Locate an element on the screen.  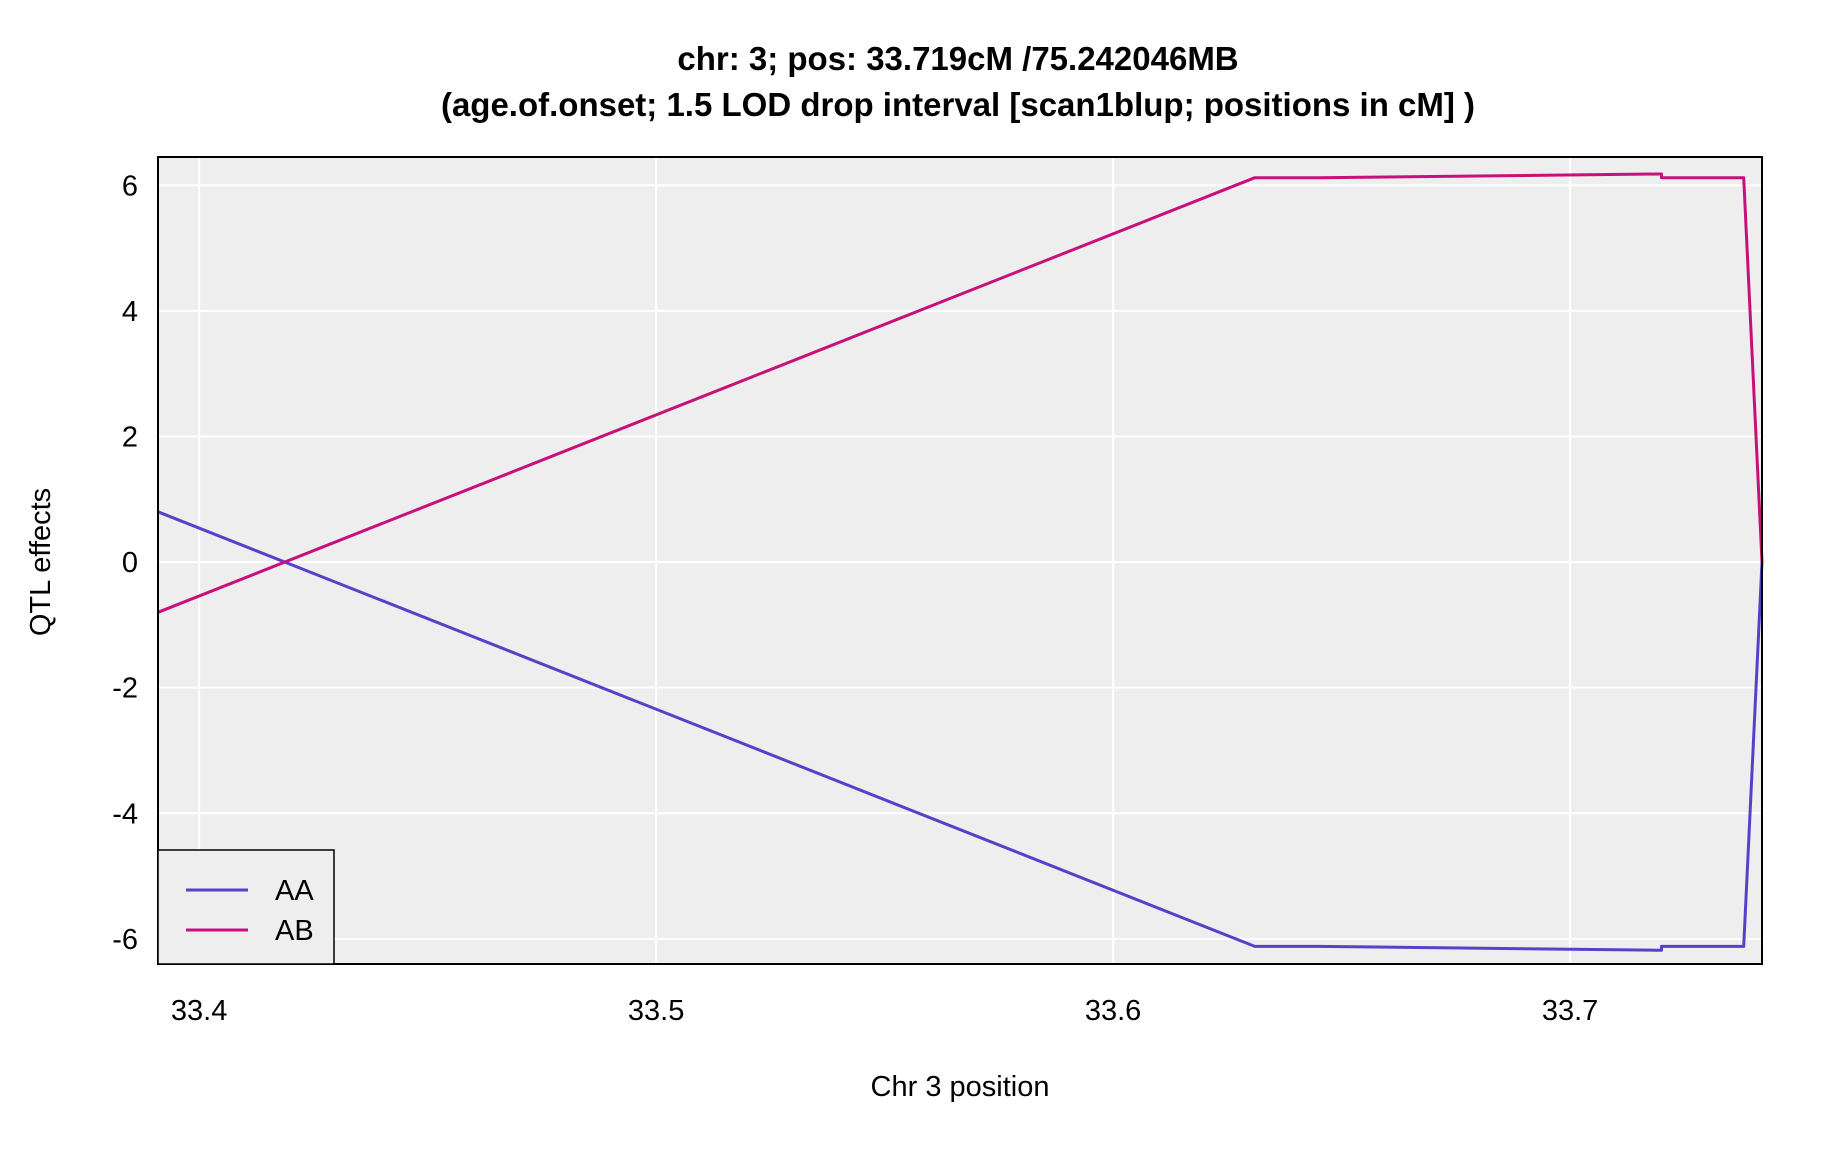
x-tick-label: 33.7 is located at coordinates (1570, 1011).